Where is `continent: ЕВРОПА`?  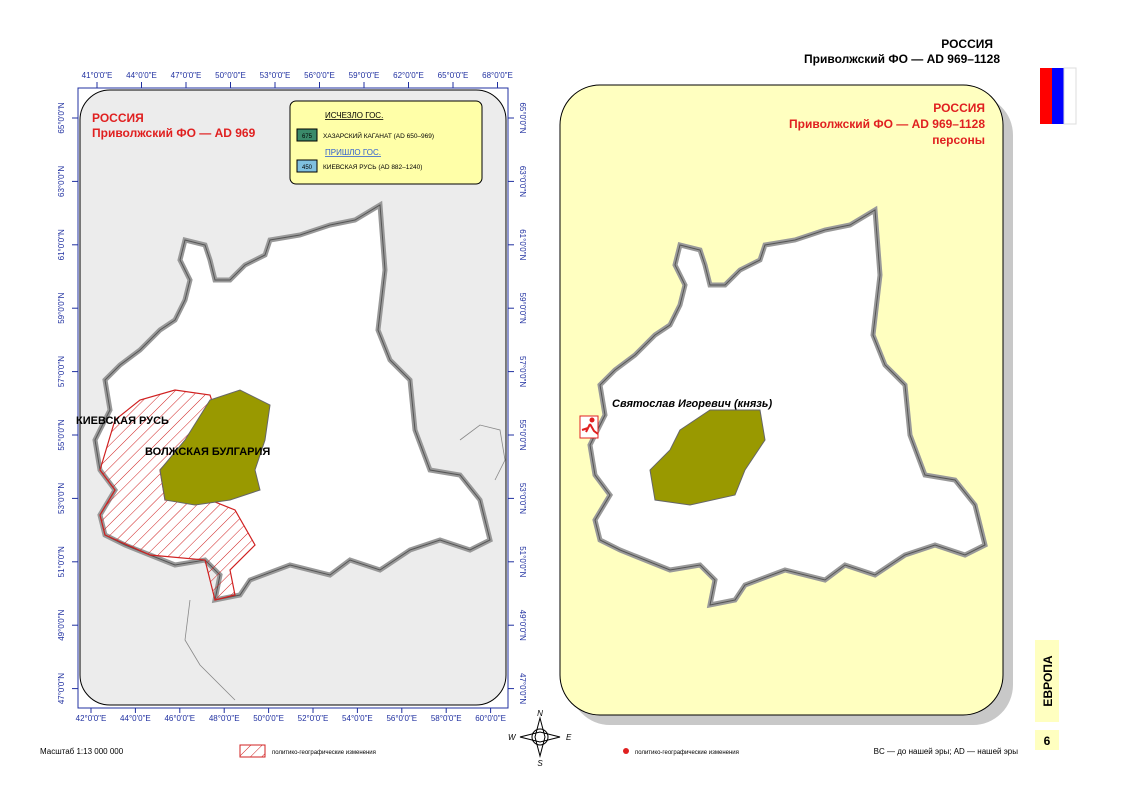 continent: ЕВРОПА is located at coordinates (1048, 680).